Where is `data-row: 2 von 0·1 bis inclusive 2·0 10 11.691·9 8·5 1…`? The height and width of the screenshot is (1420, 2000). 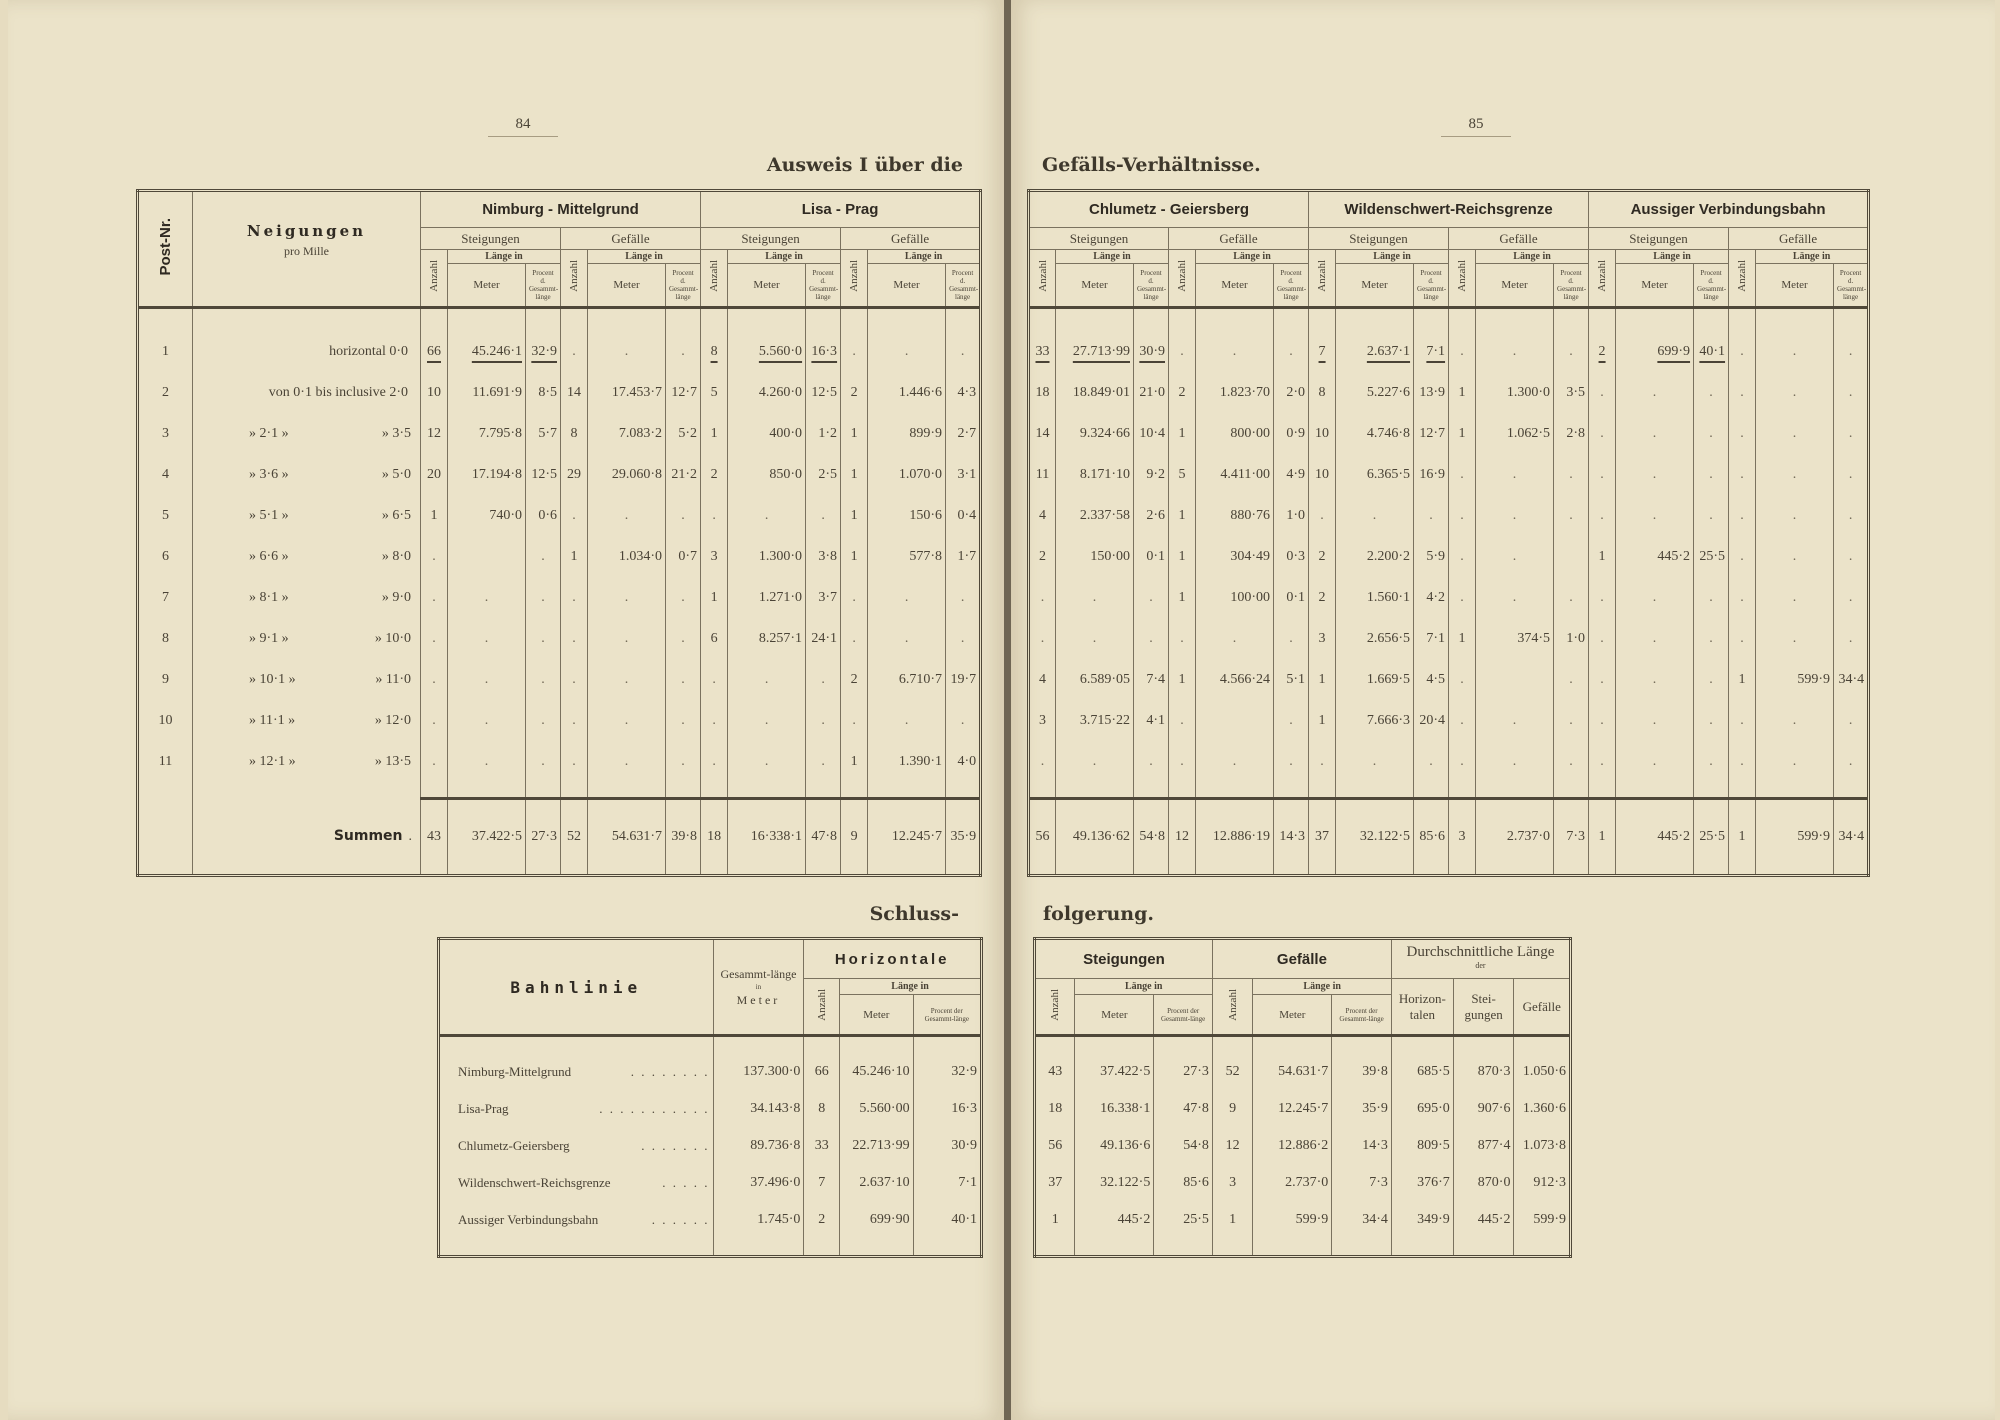 data-row: 2 von 0·1 bis inclusive 2·0 10 11.691·9 8·5 1… is located at coordinates (559, 393).